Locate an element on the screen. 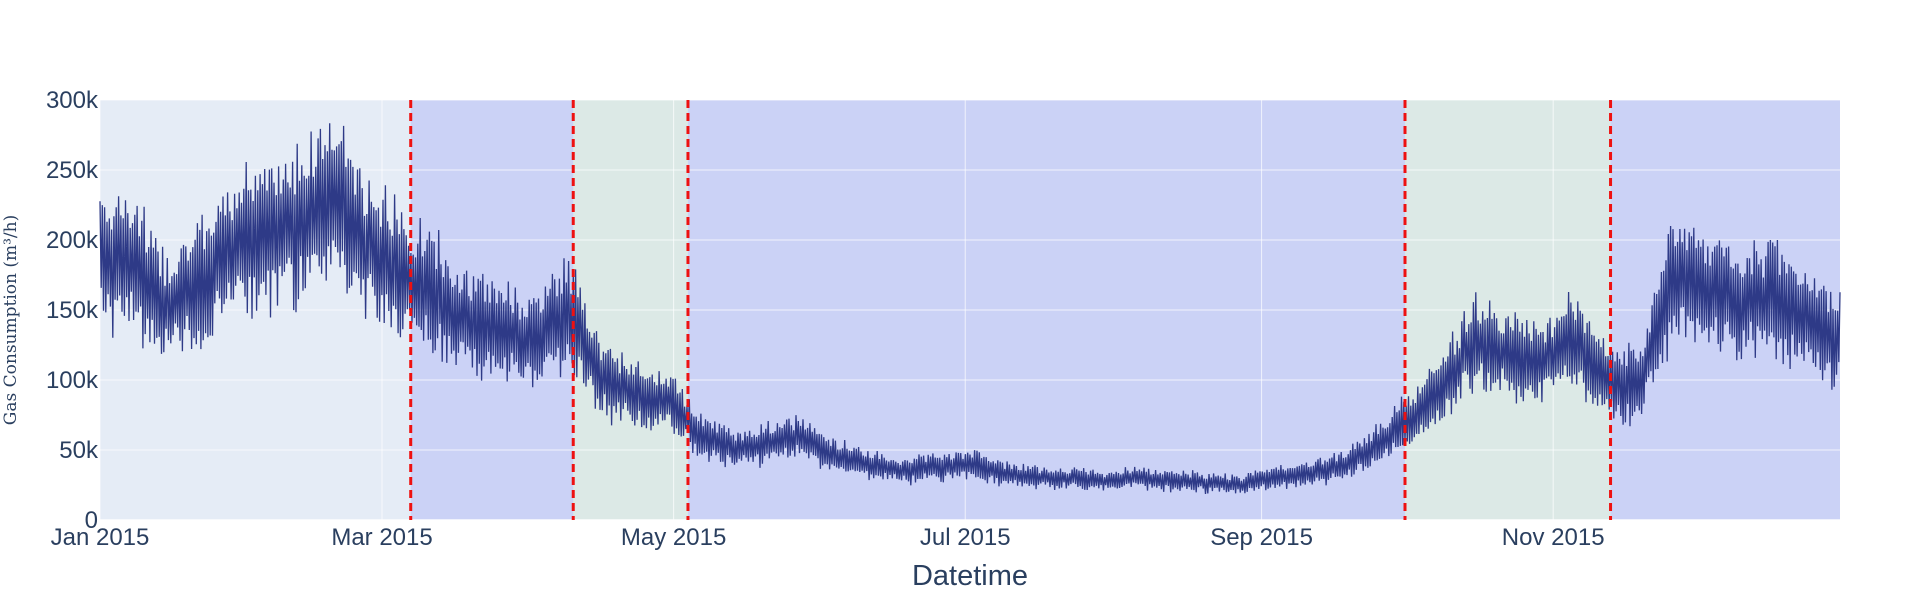  x-tick-label: Mar 2015 is located at coordinates (381, 537).